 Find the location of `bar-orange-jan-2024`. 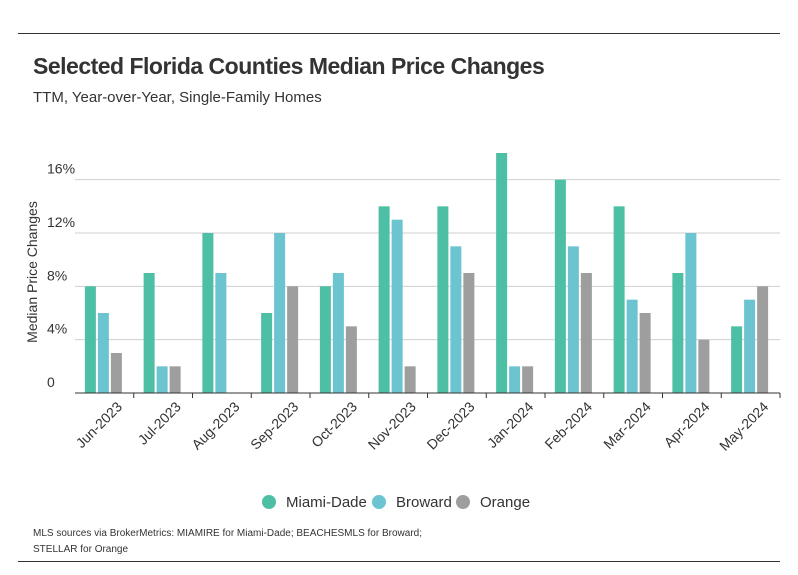

bar-orange-jan-2024 is located at coordinates (528, 379).